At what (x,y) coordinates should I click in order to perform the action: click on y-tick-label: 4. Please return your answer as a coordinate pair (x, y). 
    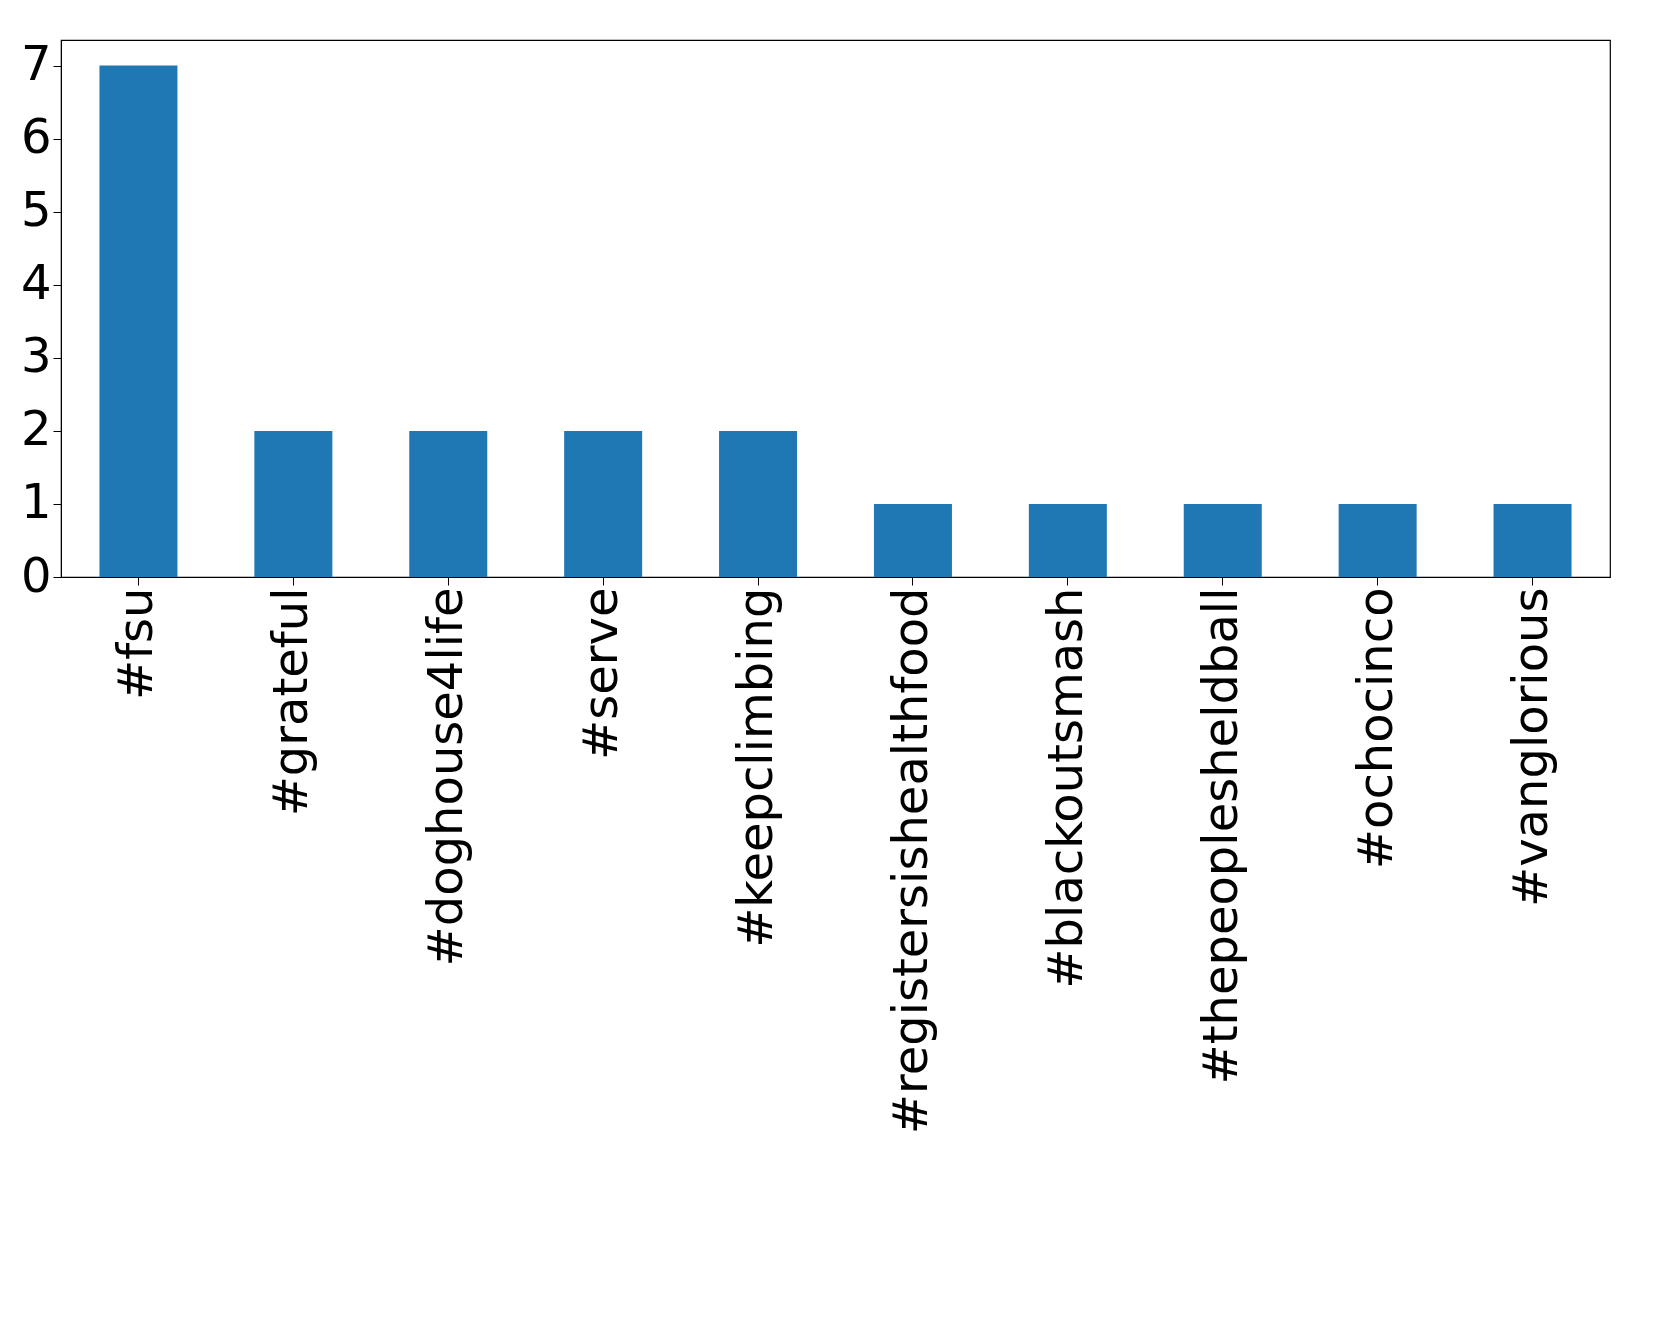
    Looking at the image, I should click on (36, 282).